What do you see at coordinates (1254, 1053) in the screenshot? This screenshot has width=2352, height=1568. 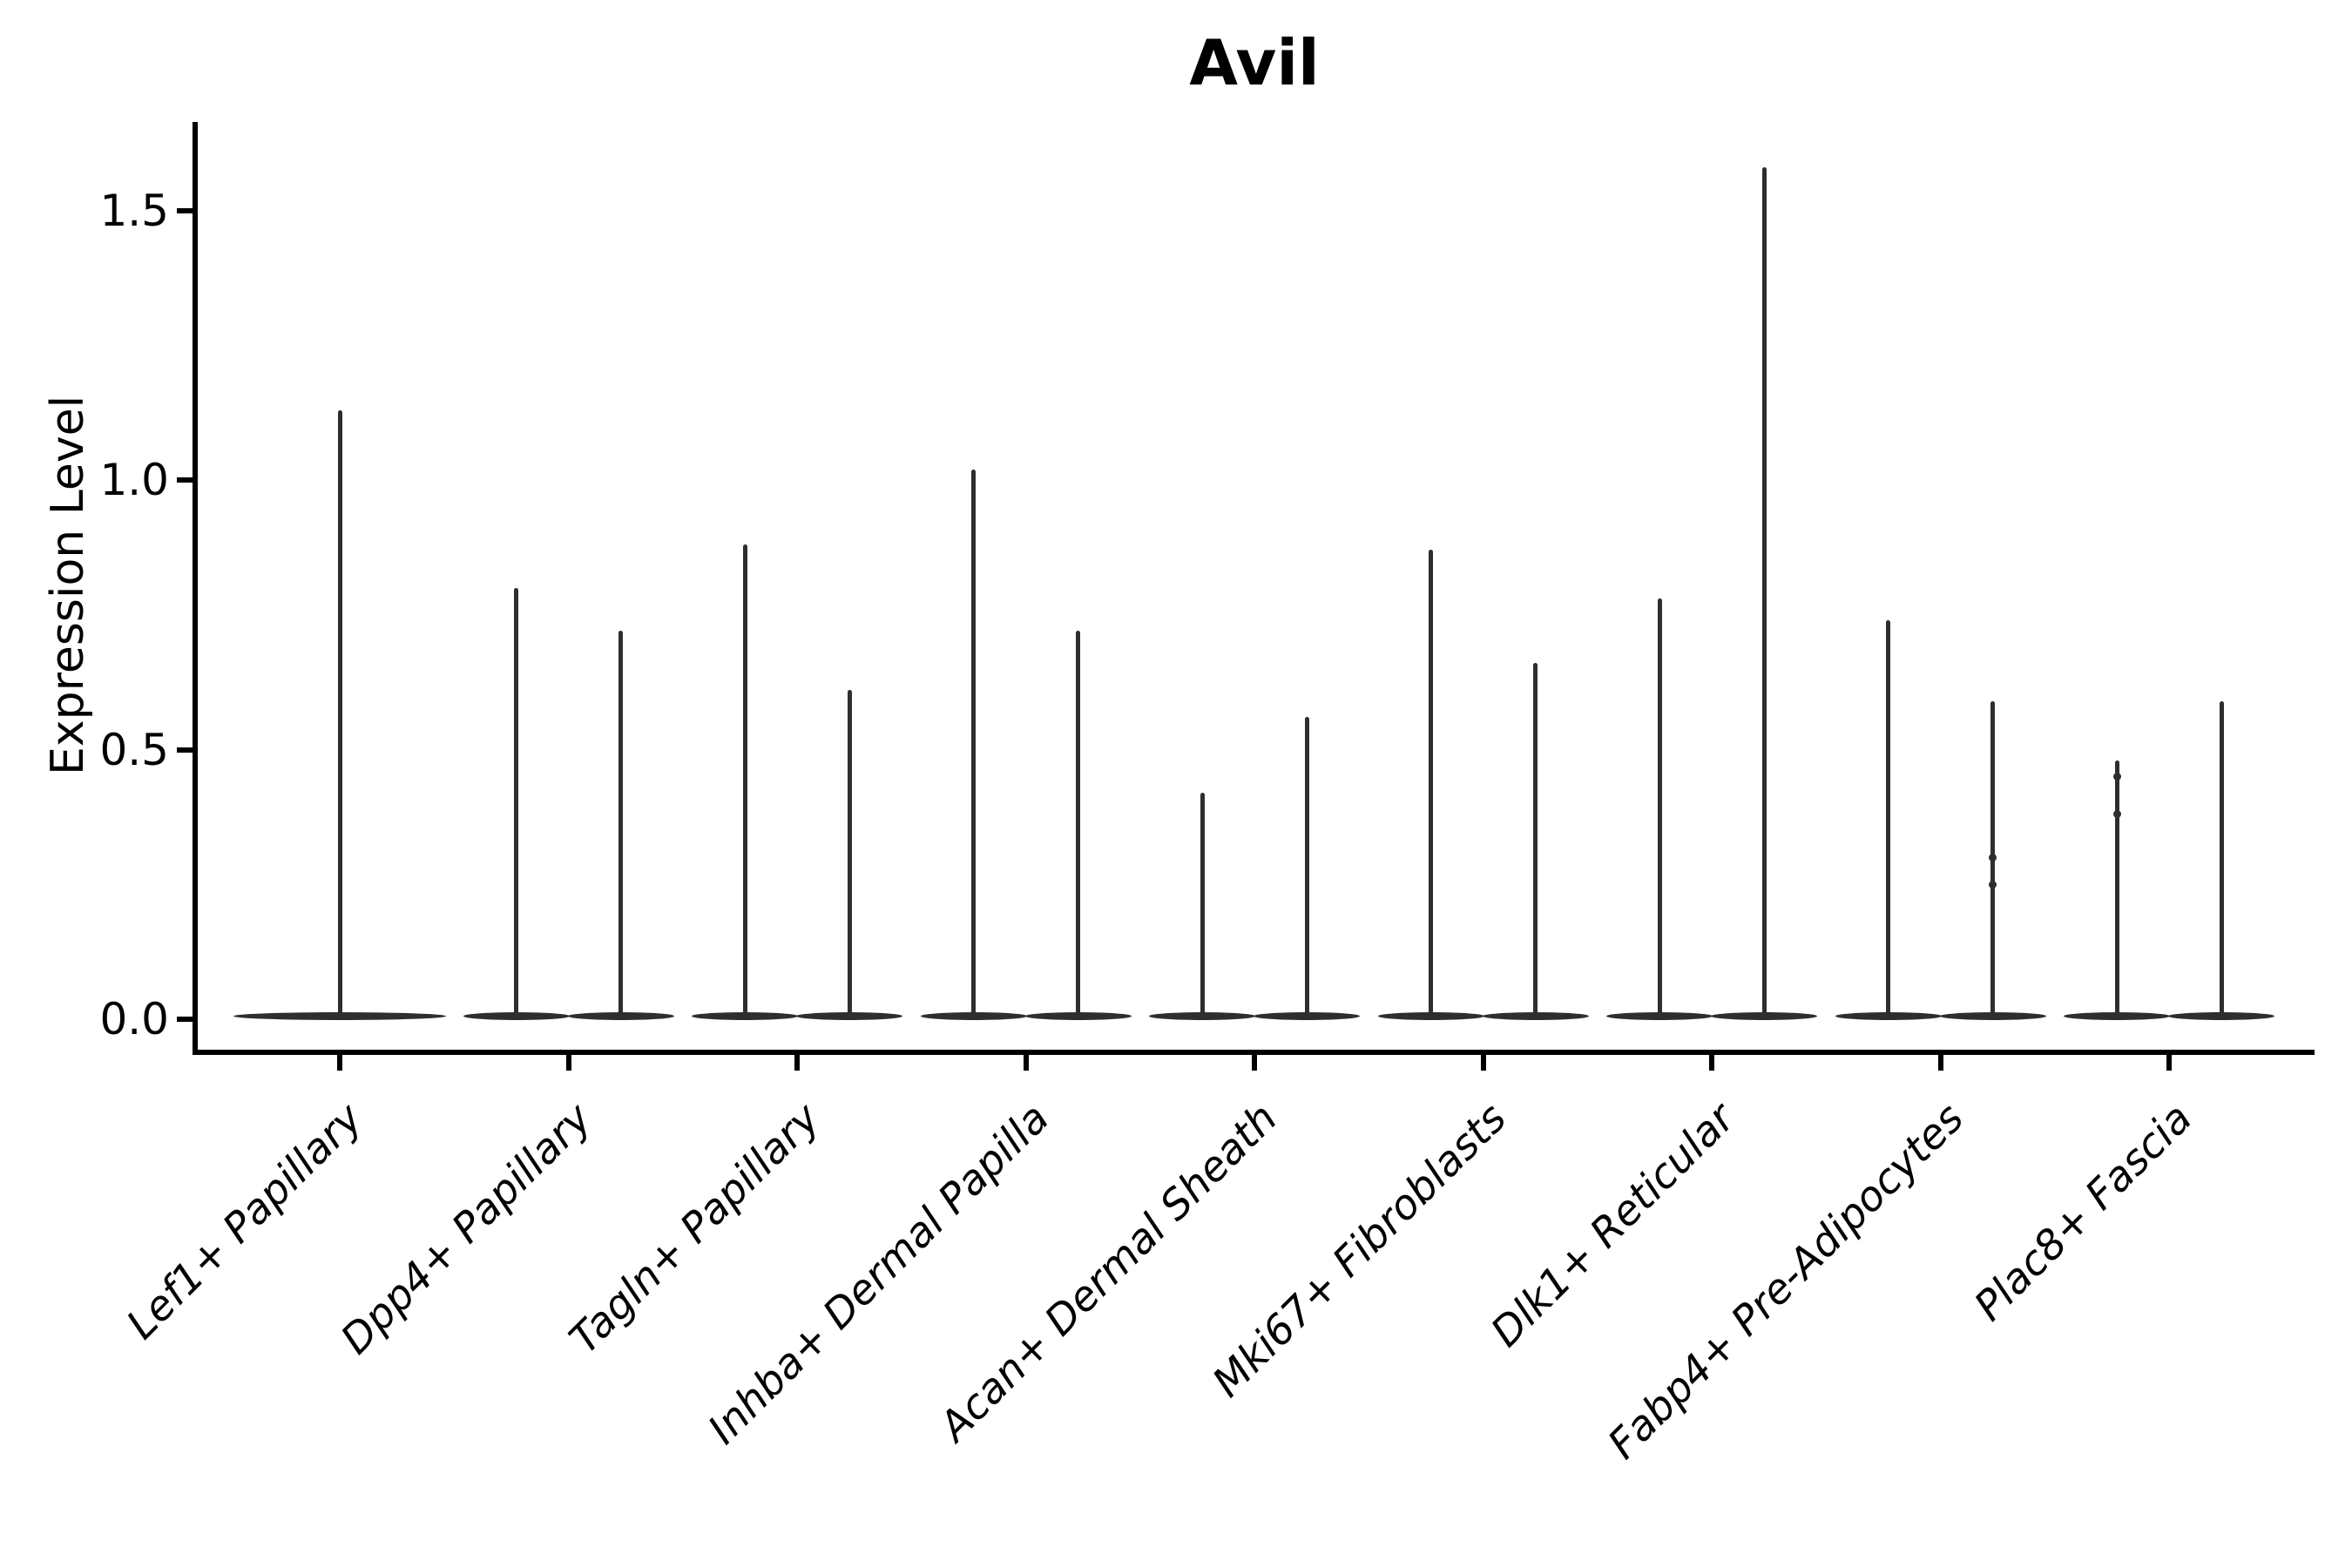 I see `x-axis-spine` at bounding box center [1254, 1053].